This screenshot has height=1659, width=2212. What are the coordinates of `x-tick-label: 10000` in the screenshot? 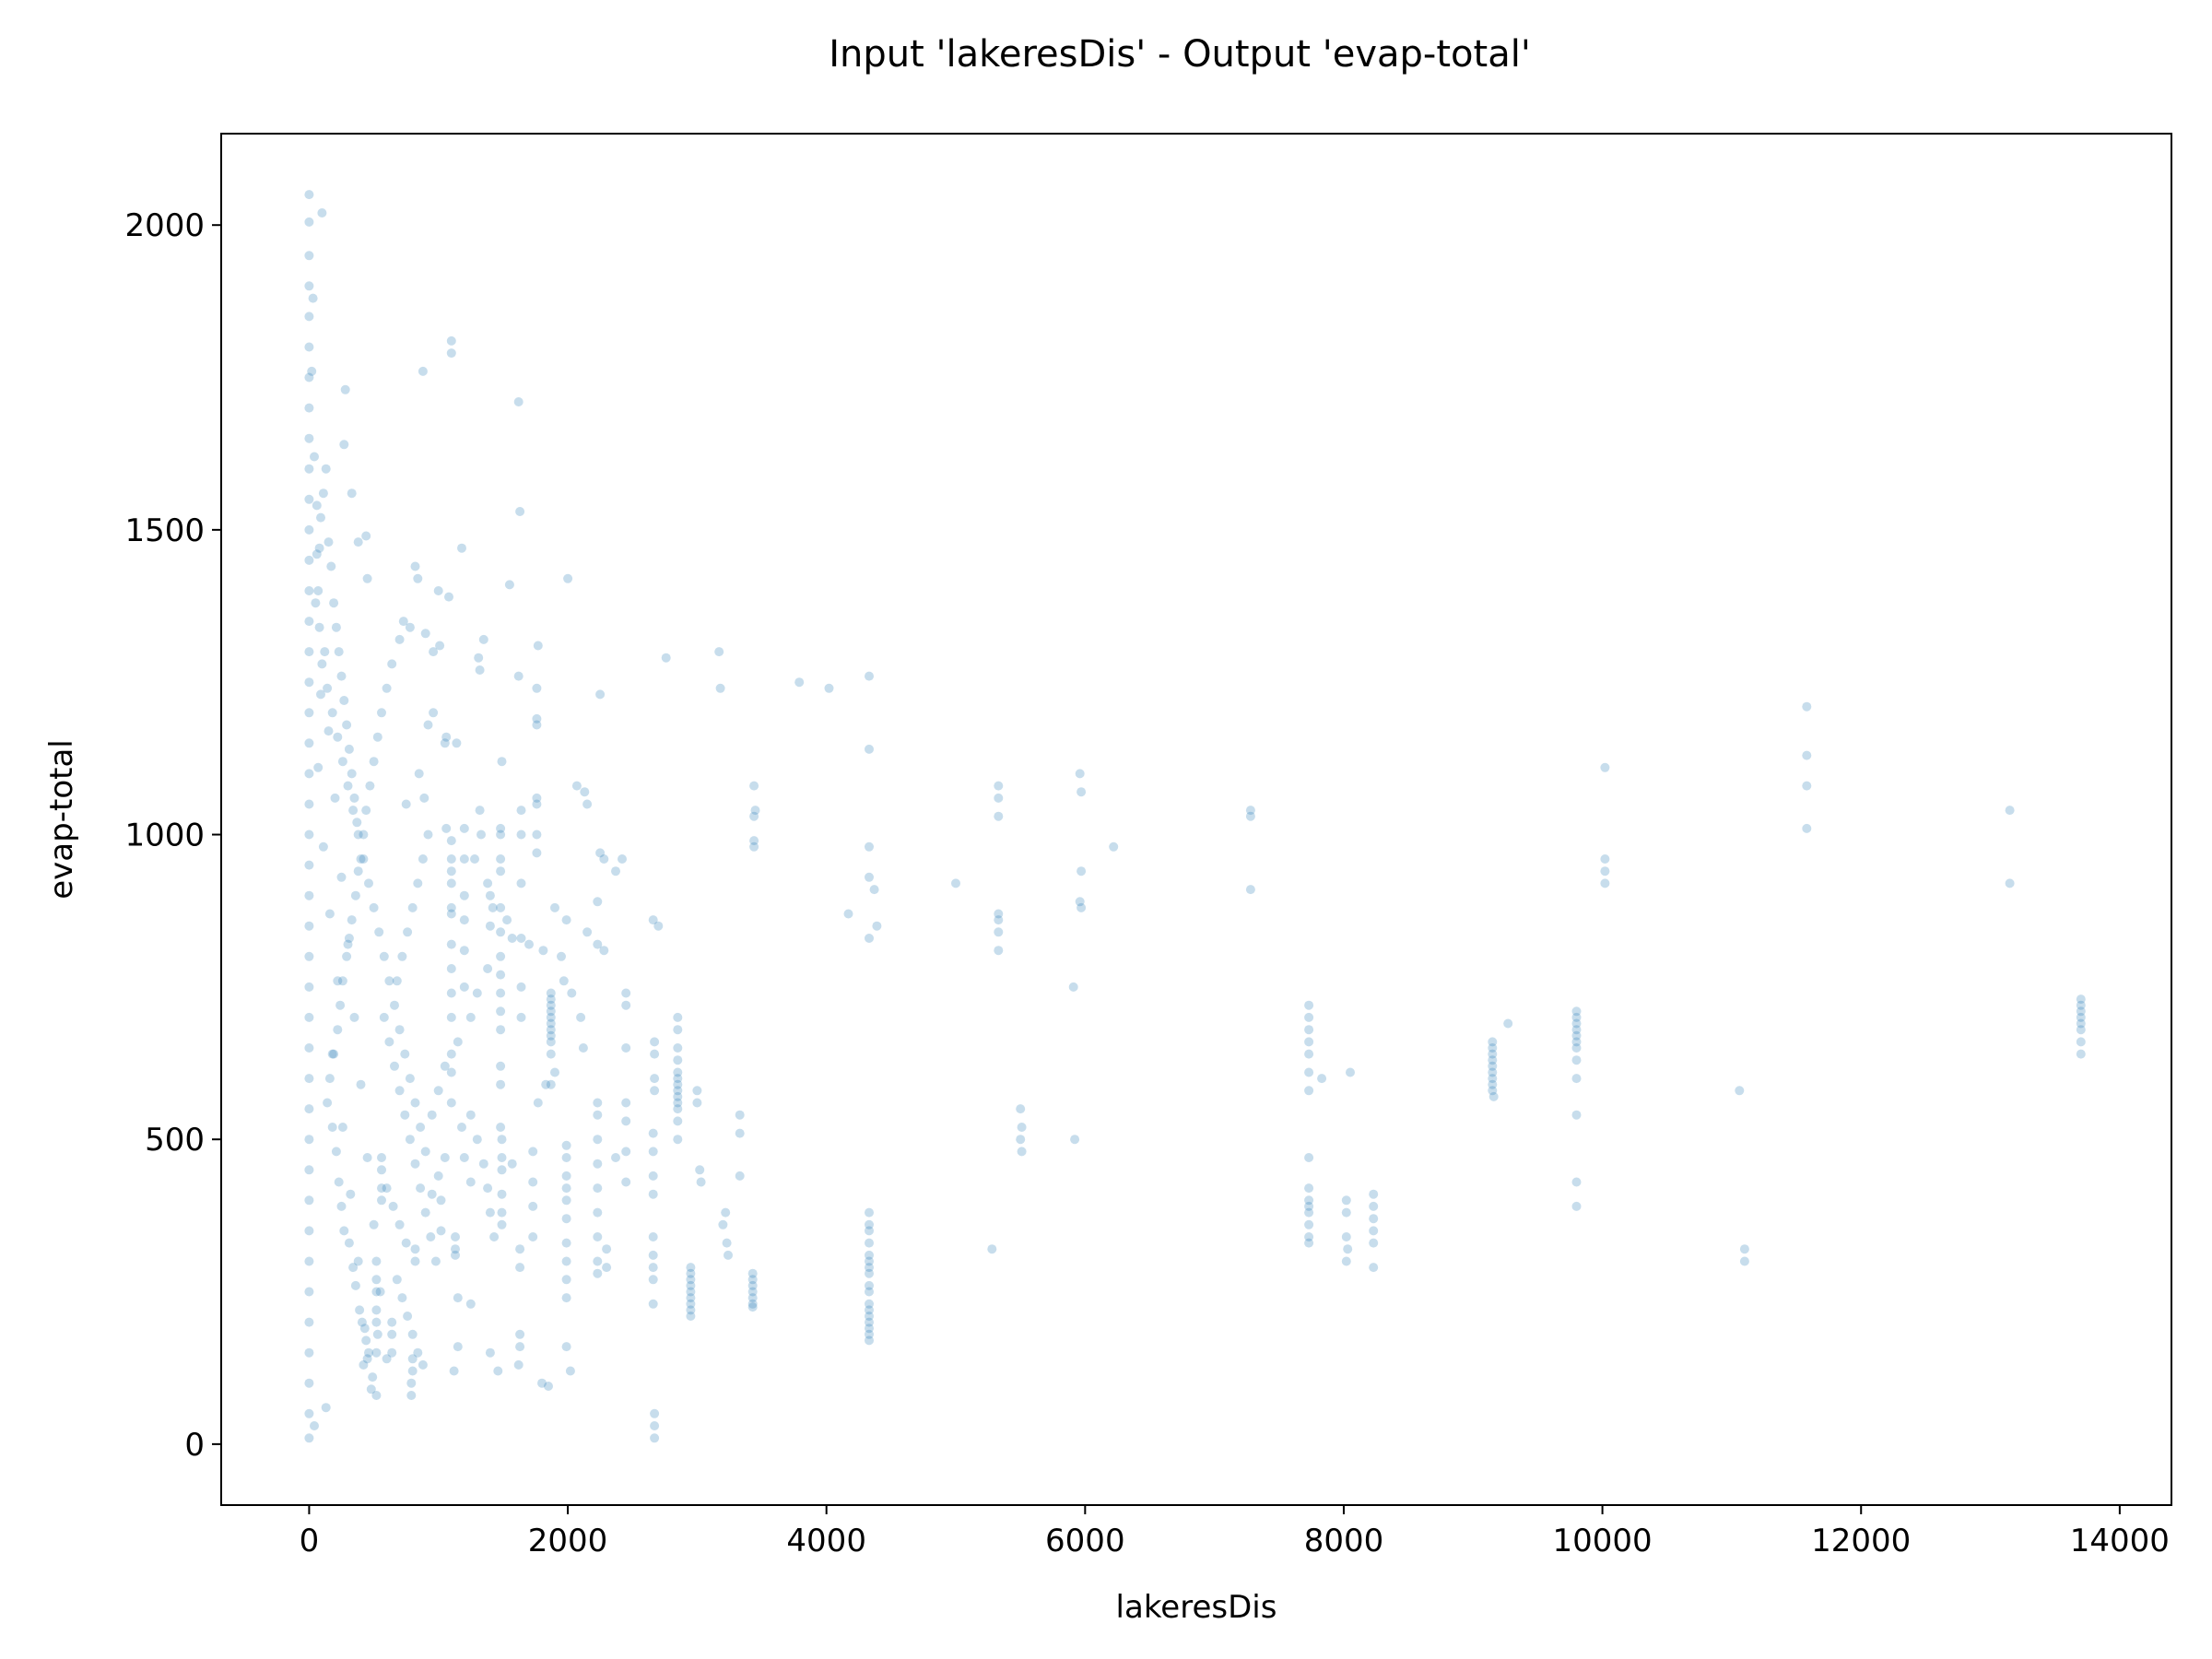 It's located at (1603, 1541).